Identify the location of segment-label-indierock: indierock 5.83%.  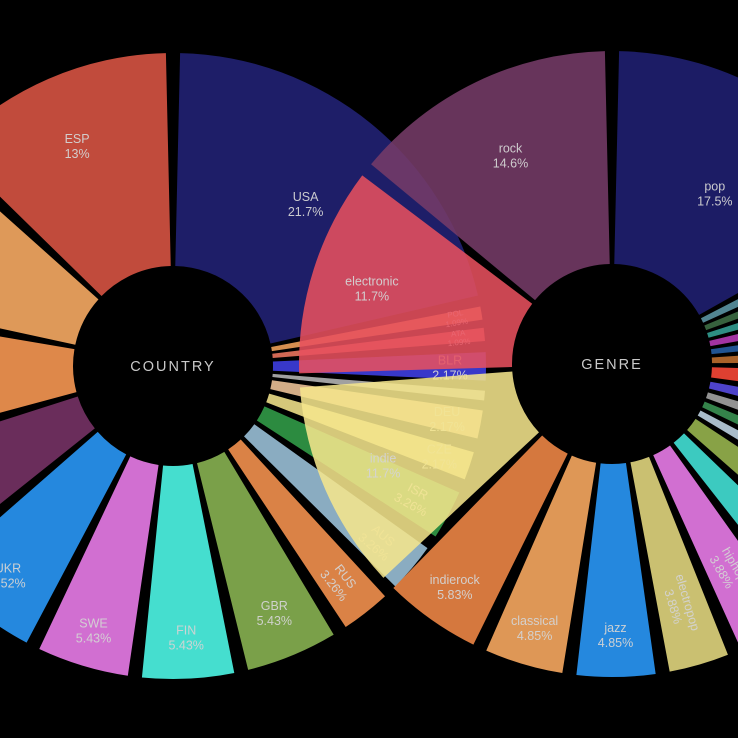
(455, 587).